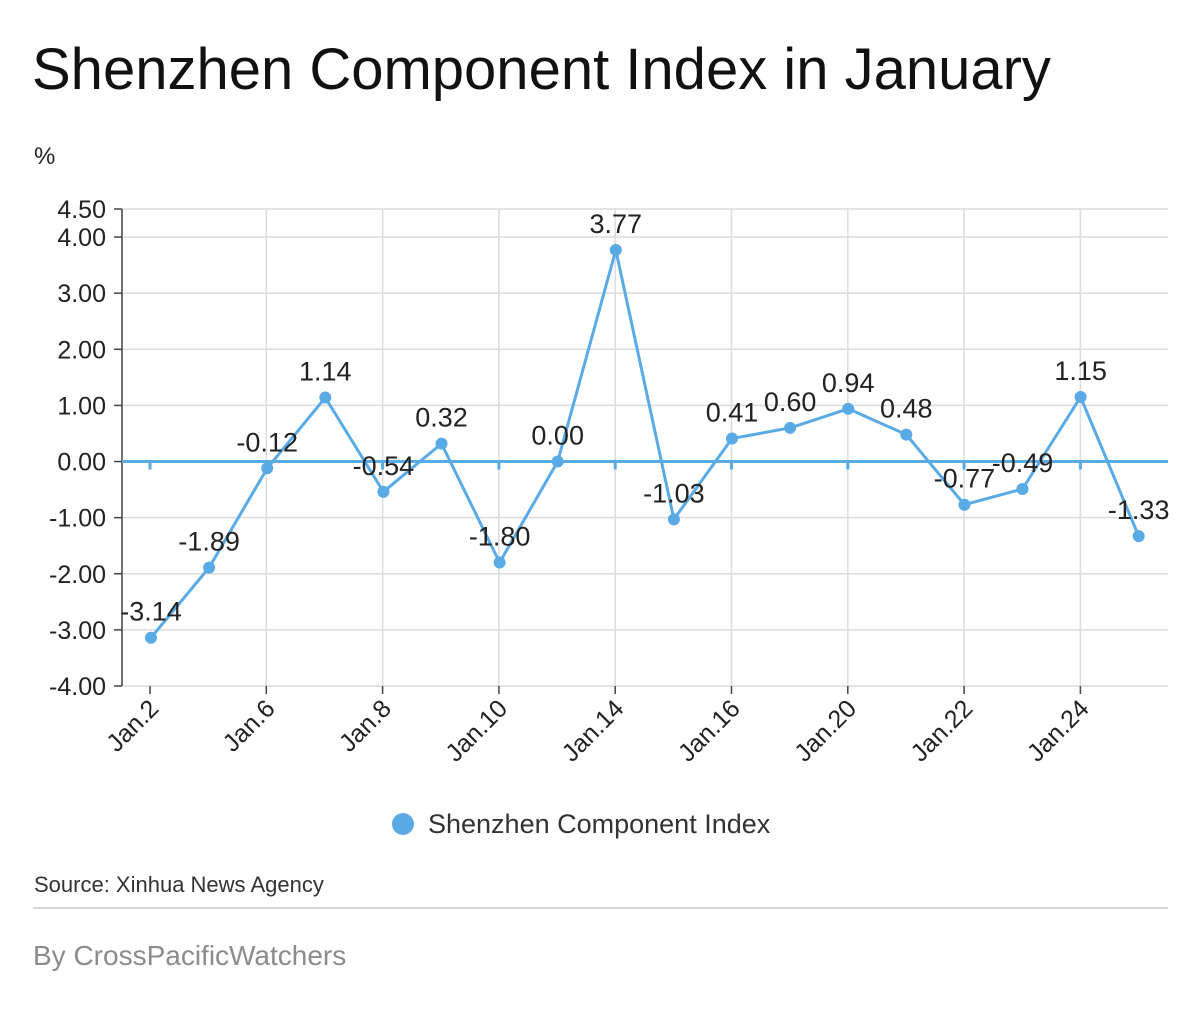  Describe the element at coordinates (941, 730) in the screenshot. I see `x-tick-label: Jan.22` at that location.